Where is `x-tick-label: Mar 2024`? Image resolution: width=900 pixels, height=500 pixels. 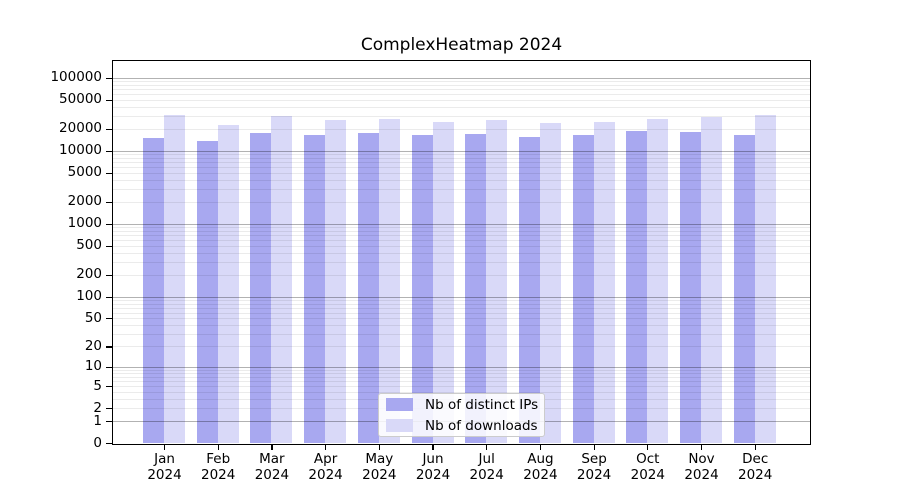
x-tick-label: Mar 2024 is located at coordinates (272, 467).